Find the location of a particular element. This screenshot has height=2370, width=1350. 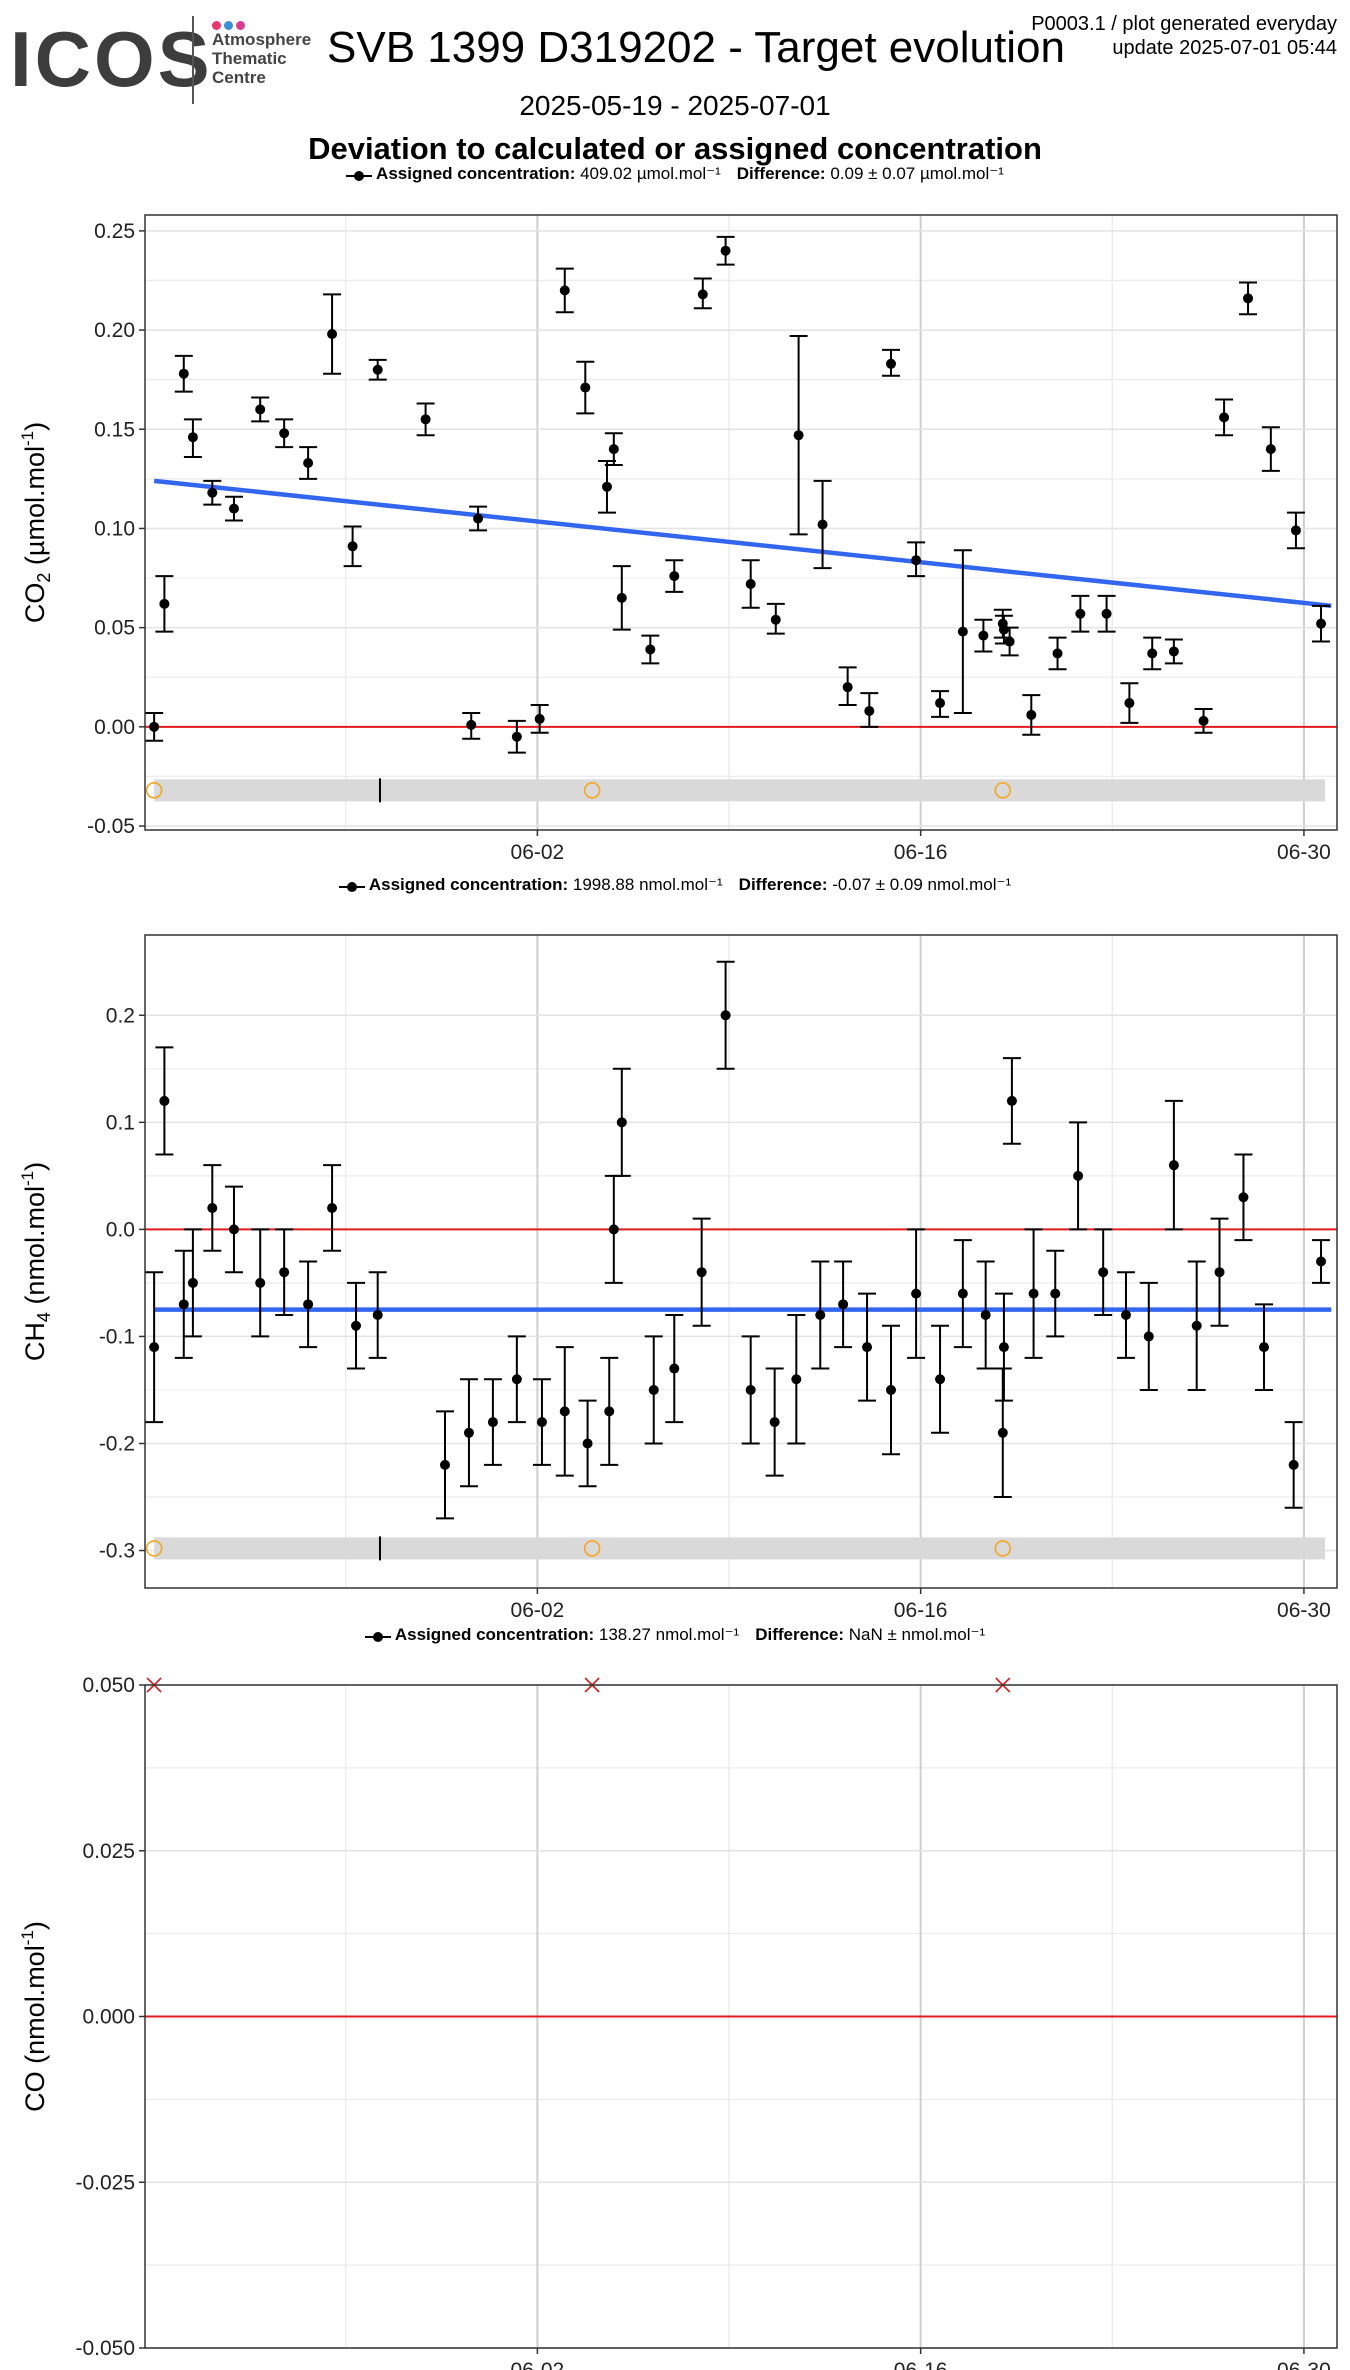

y-tick-label: 0.20 is located at coordinates (114, 330).